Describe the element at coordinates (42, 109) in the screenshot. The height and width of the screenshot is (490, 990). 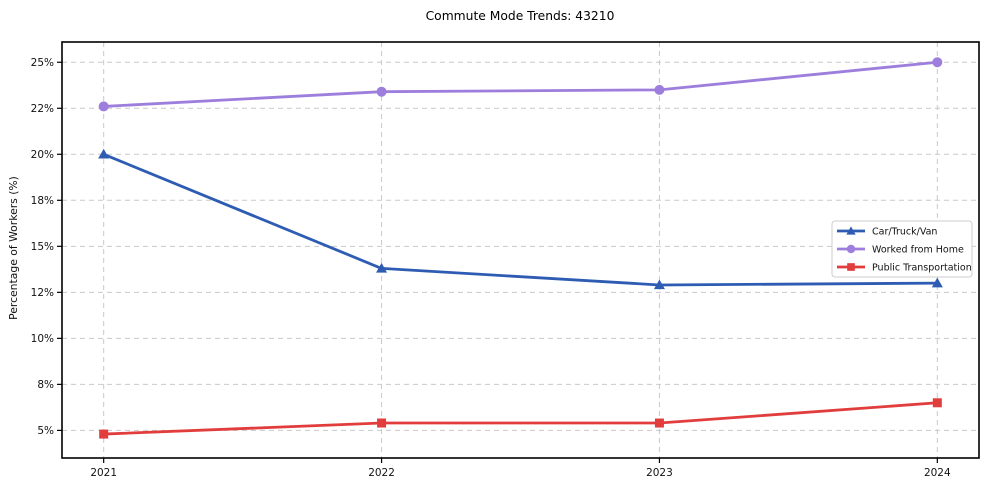
I see `y-tick-label: 22%` at that location.